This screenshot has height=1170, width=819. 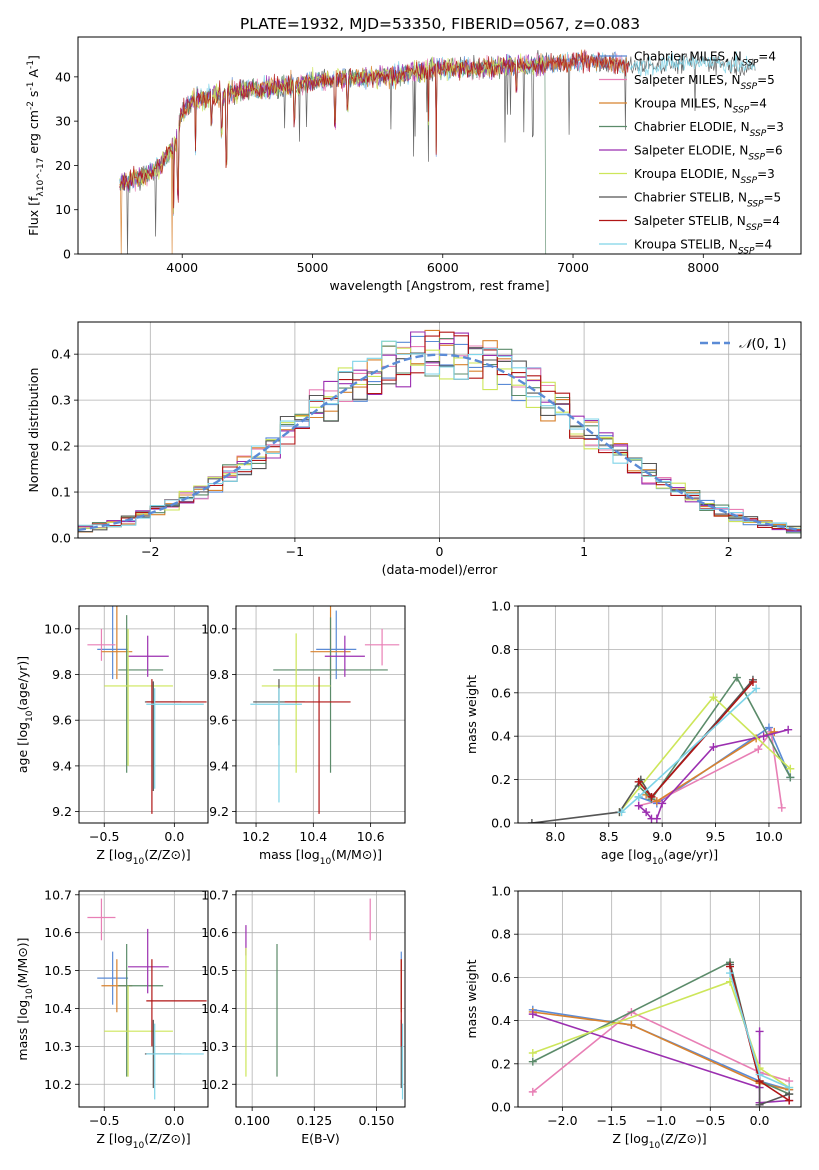 What do you see at coordinates (532, 1091) in the screenshot?
I see `series-marker-salpeter_miles` at bounding box center [532, 1091].